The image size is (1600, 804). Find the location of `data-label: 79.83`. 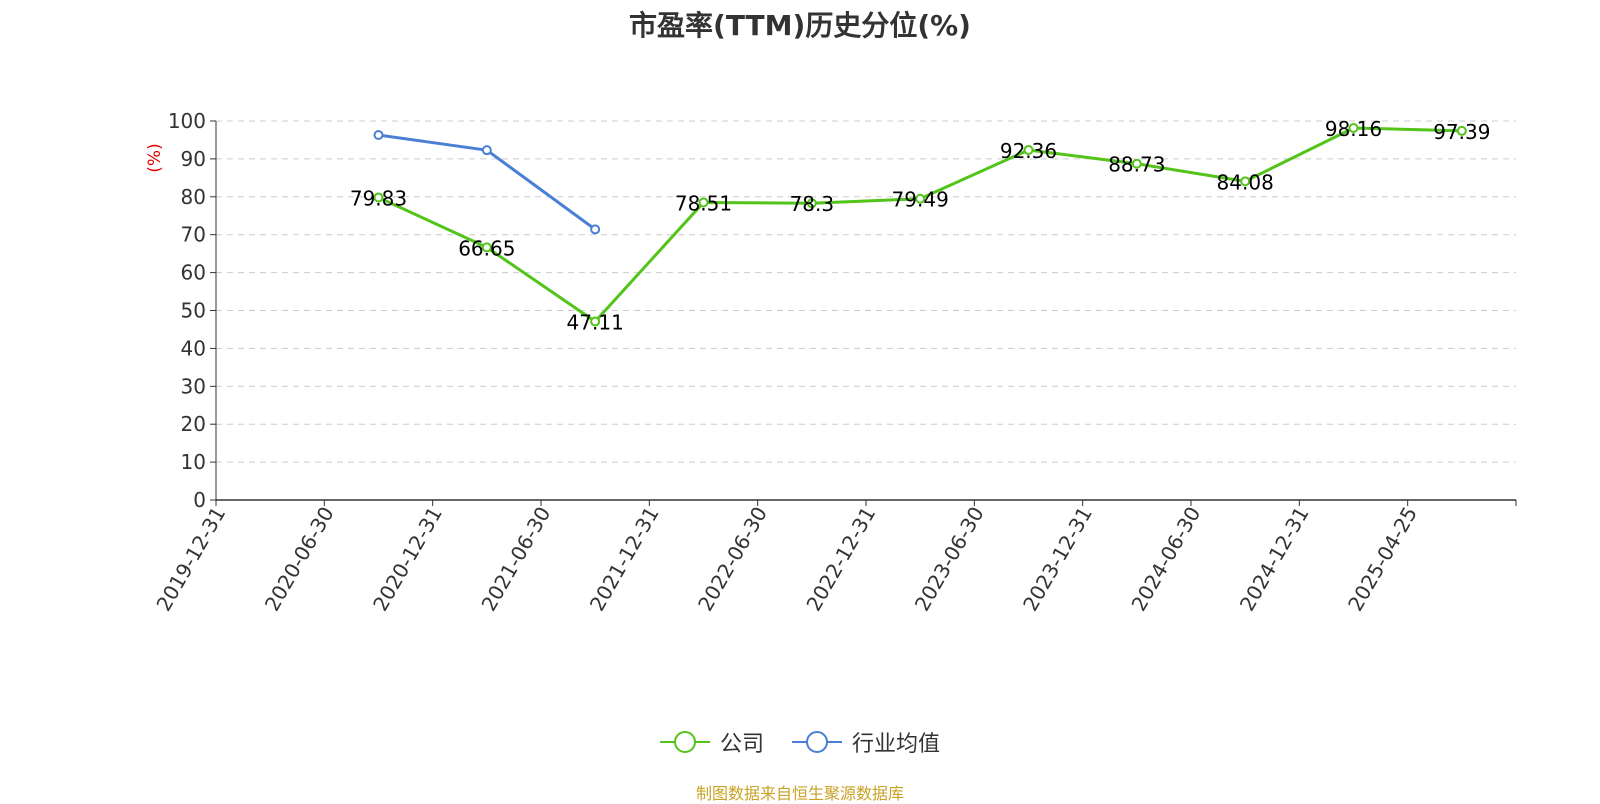

data-label: 79.83 is located at coordinates (378, 198).